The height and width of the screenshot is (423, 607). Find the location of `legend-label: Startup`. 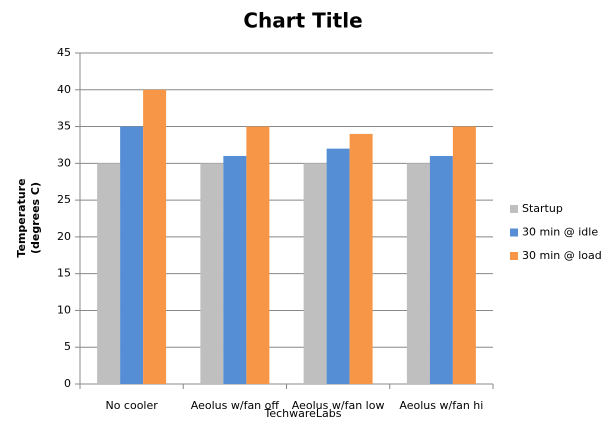

legend-label: Startup is located at coordinates (542, 208).